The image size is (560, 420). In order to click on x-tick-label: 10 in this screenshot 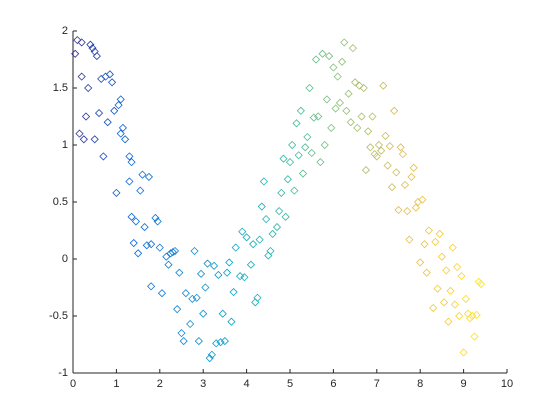, I will do `click(507, 384)`.